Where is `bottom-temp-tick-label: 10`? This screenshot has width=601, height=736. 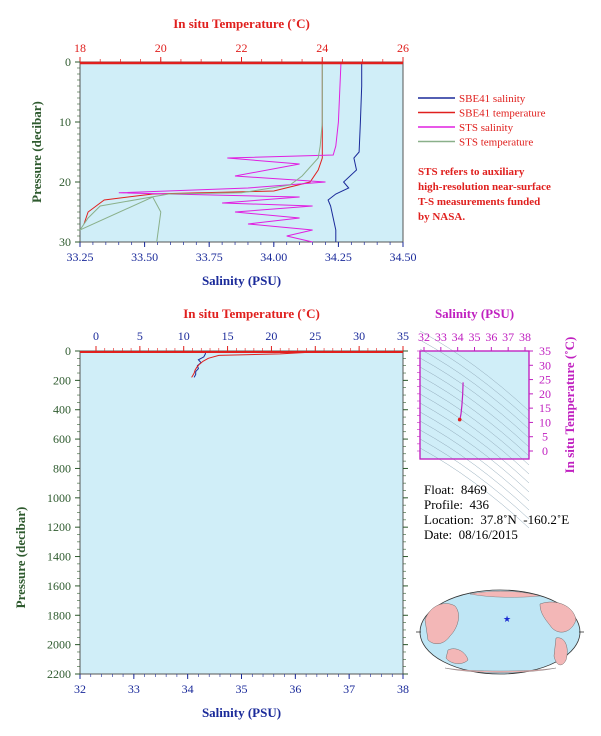
bottom-temp-tick-label: 10 is located at coordinates (184, 336).